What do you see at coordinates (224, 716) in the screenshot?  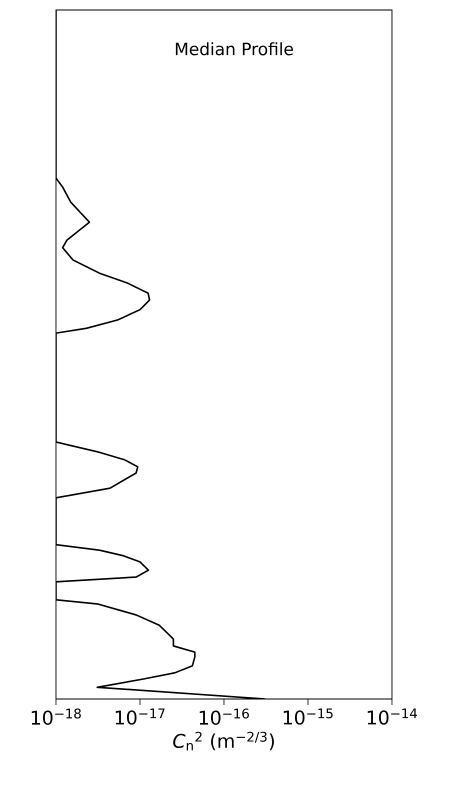 I see `x-tick-label: 10$^{−16}$` at bounding box center [224, 716].